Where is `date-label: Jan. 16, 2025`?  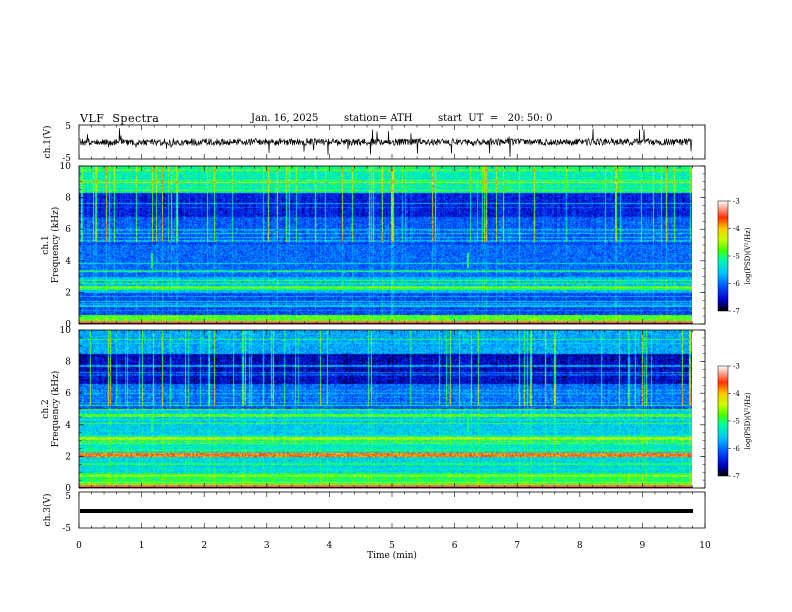 date-label: Jan. 16, 2025 is located at coordinates (285, 118).